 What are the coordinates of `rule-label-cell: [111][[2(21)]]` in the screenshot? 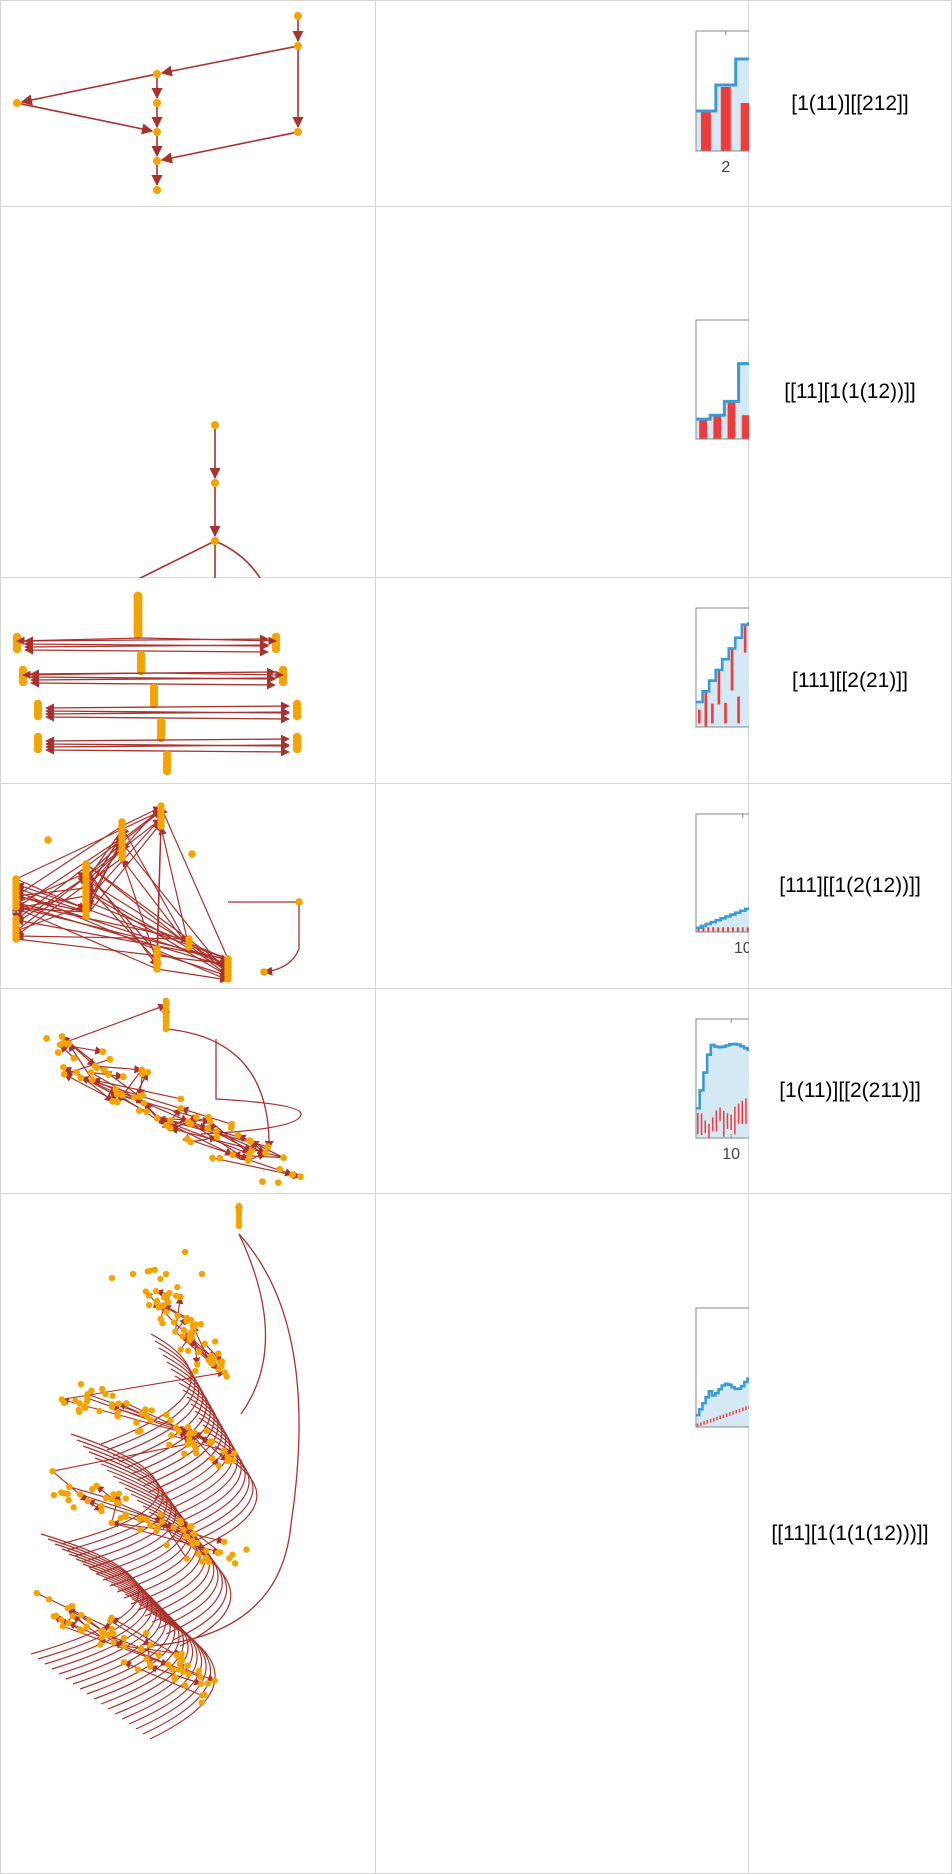 It's located at (850, 681).